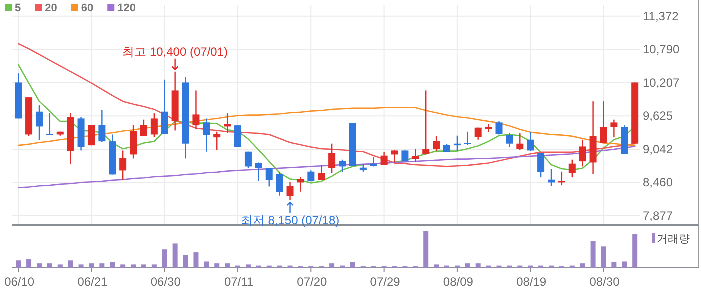 The image size is (701, 289). What do you see at coordinates (127, 8) in the screenshot?
I see `legend-label: 120` at bounding box center [127, 8].